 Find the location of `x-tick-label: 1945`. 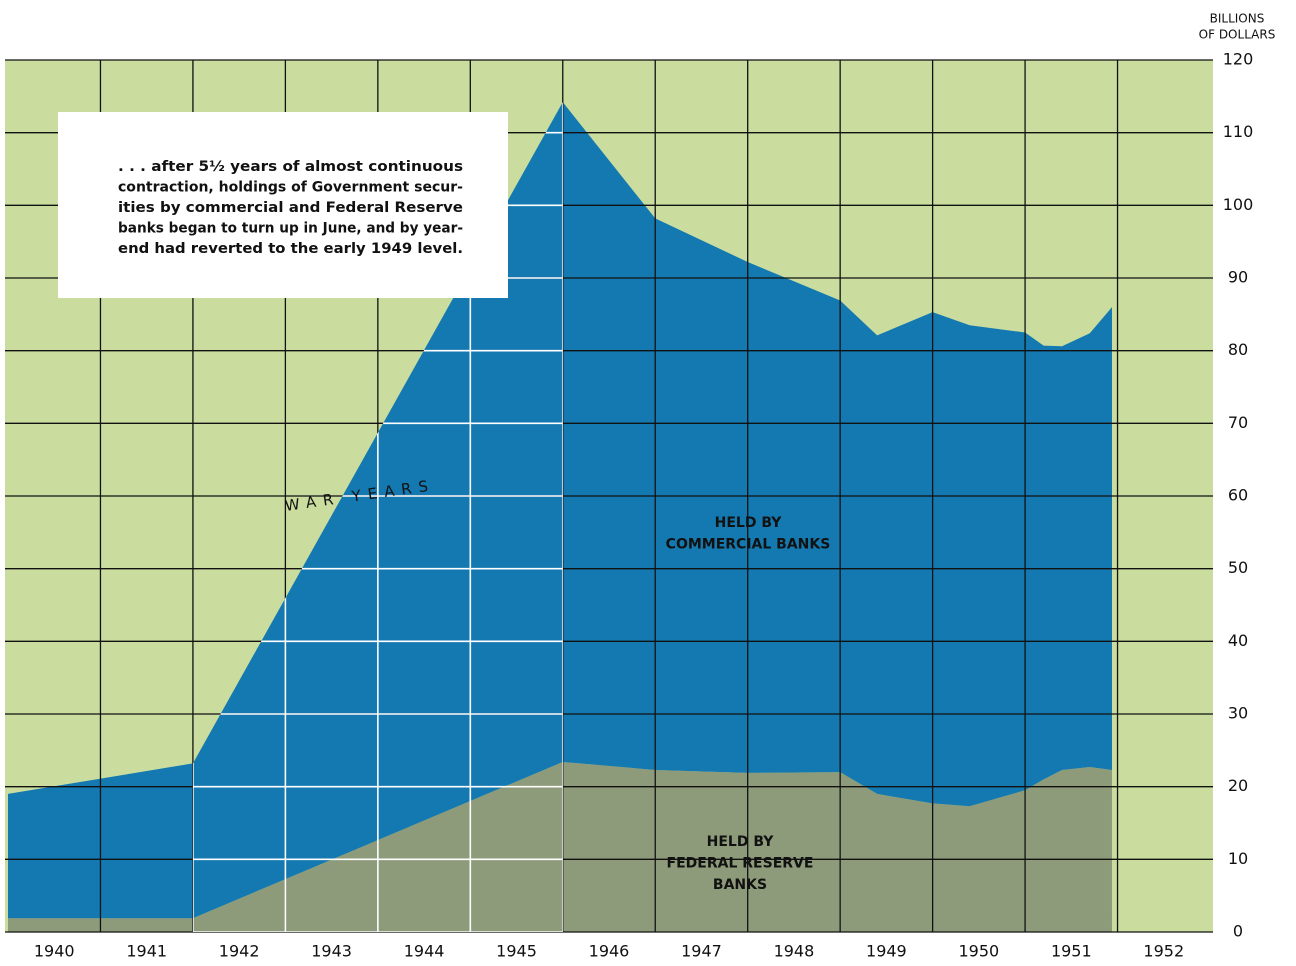

x-tick-label: 1945 is located at coordinates (516, 951).